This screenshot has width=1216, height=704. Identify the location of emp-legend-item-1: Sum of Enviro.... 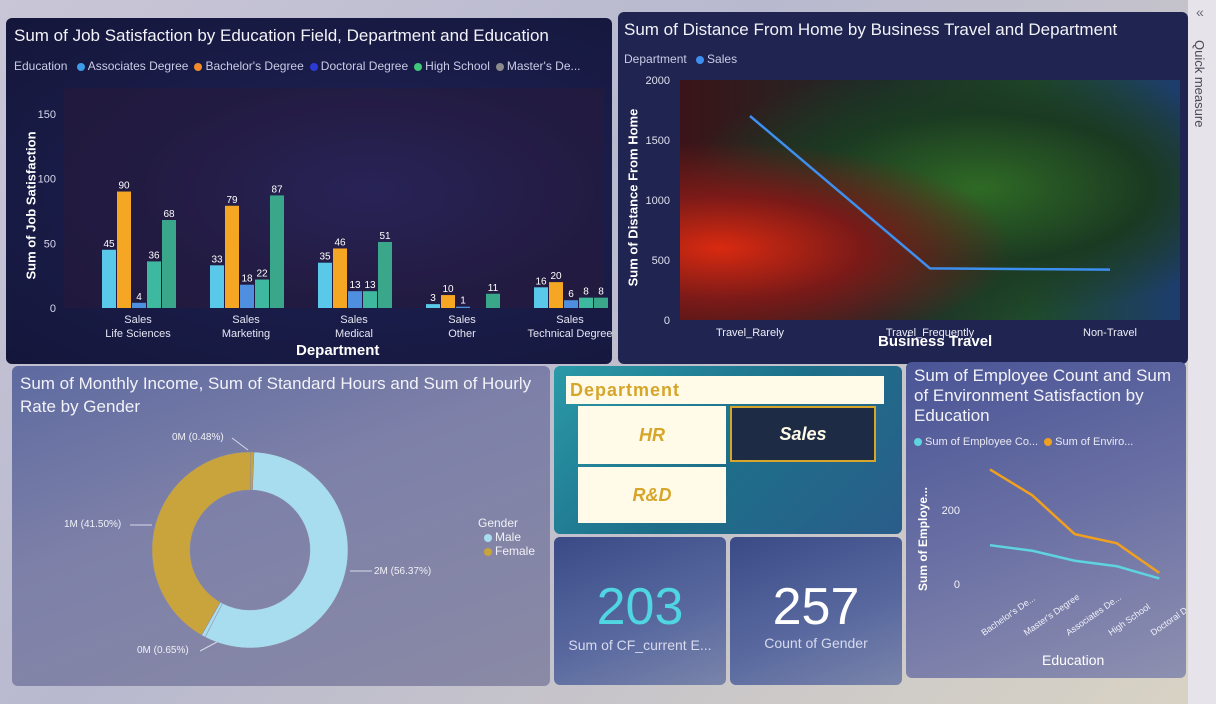
(1085, 442).